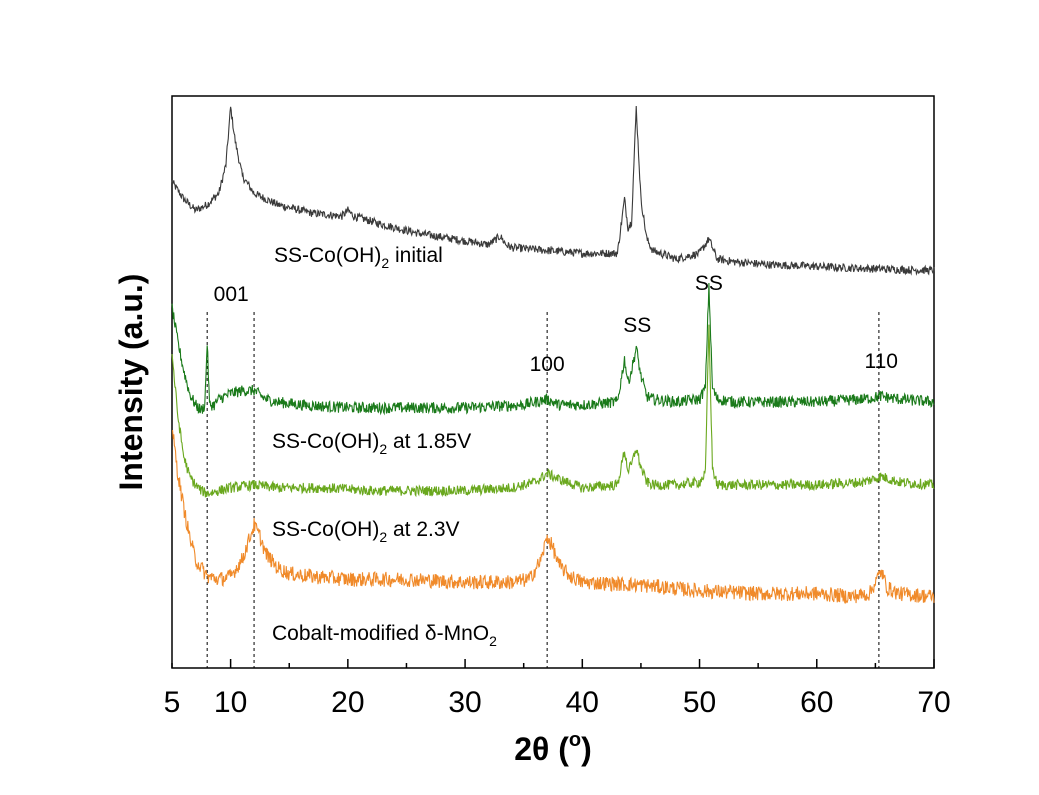  What do you see at coordinates (547, 364) in the screenshot?
I see `peak-annotation: 100` at bounding box center [547, 364].